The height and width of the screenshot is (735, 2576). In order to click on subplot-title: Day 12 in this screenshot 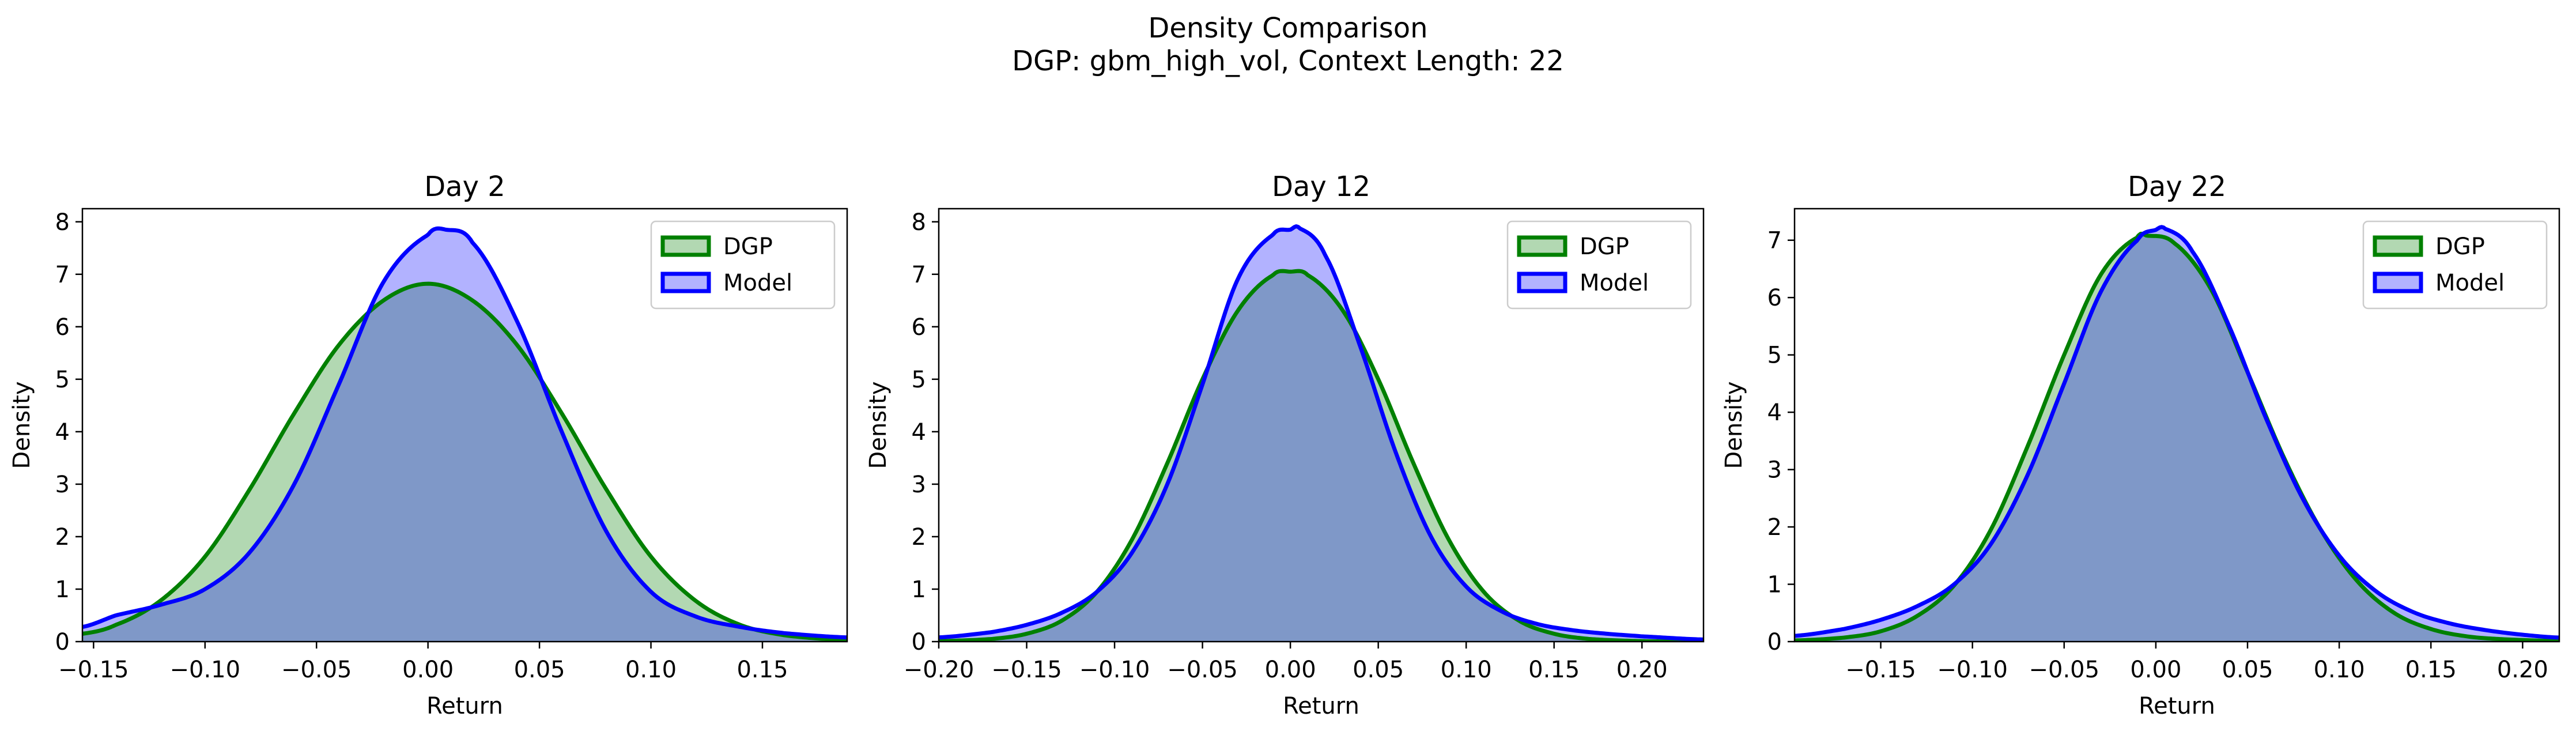, I will do `click(1321, 187)`.